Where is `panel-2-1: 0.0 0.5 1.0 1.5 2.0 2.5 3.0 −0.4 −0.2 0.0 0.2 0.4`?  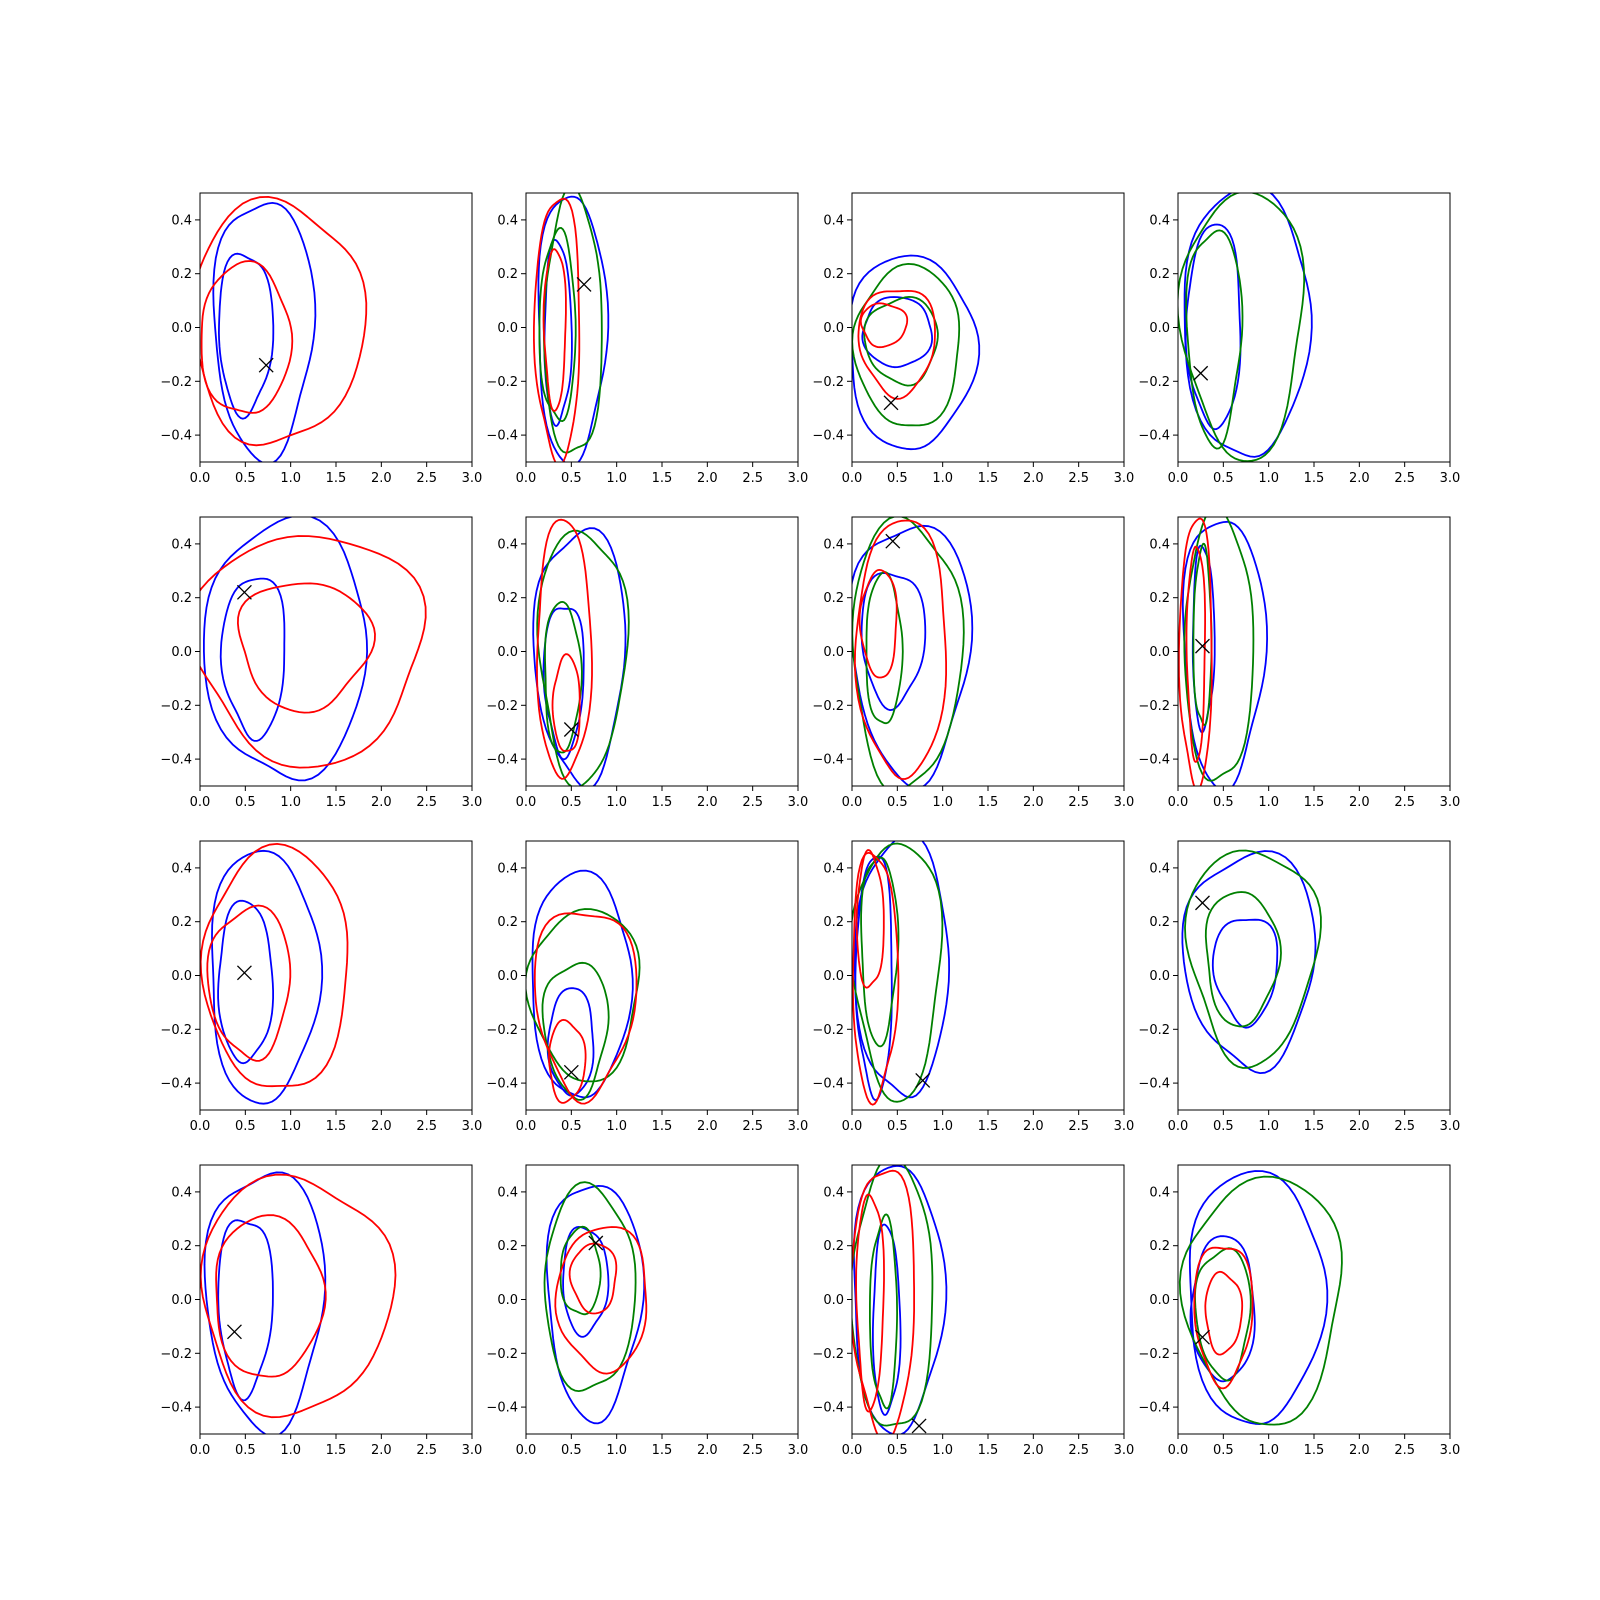
panel-2-1: 0.0 0.5 1.0 1.5 2.0 2.5 3.0 −0.4 −0.2 0.0 0.2 0.4 is located at coordinates (321, 663).